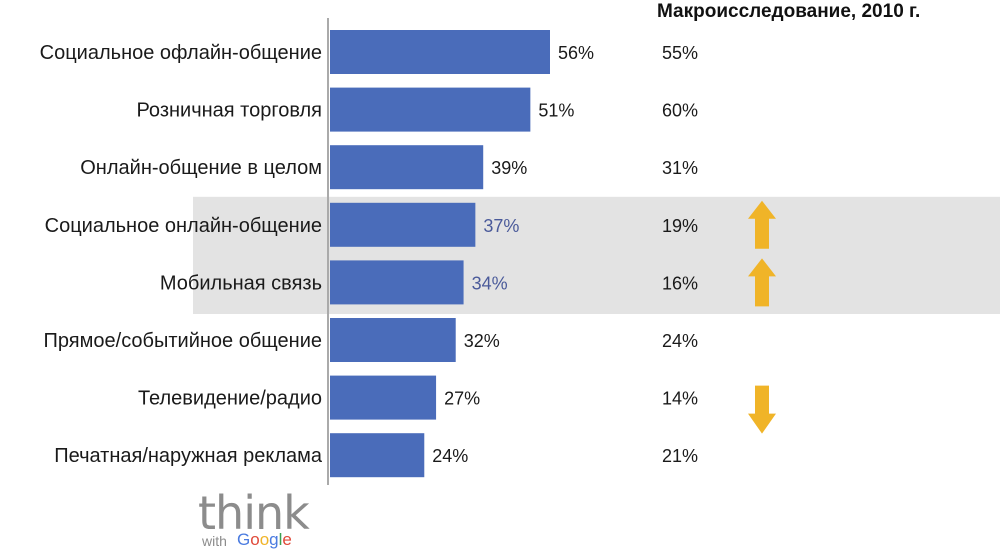 This screenshot has height=554, width=1000. I want to click on category-label-7: Телевидение/радио, so click(230, 399).